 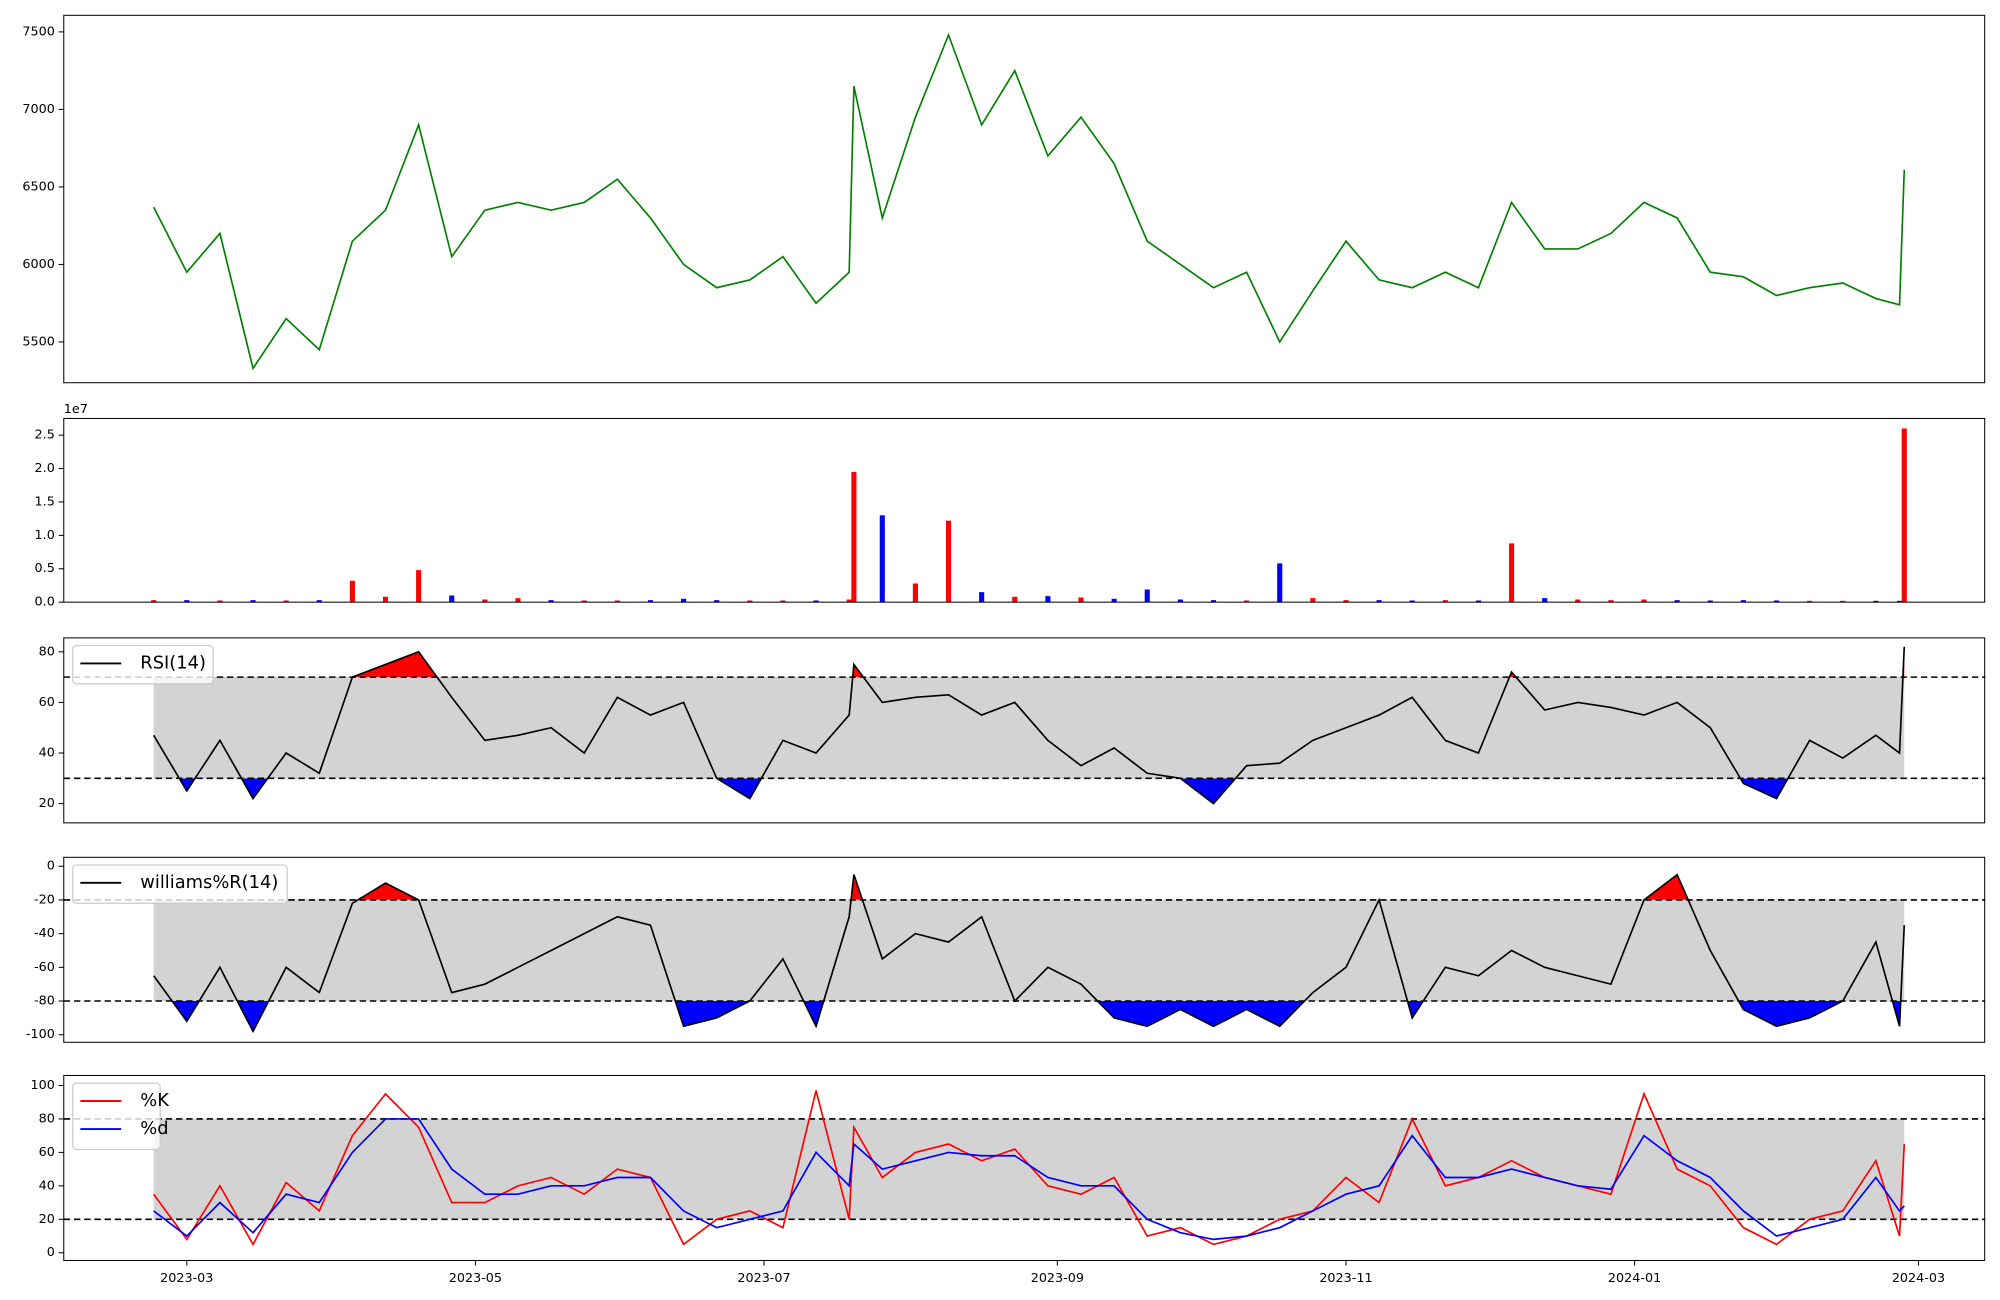 What do you see at coordinates (1345, 1278) in the screenshot?
I see `x-tick-label: 2023-11` at bounding box center [1345, 1278].